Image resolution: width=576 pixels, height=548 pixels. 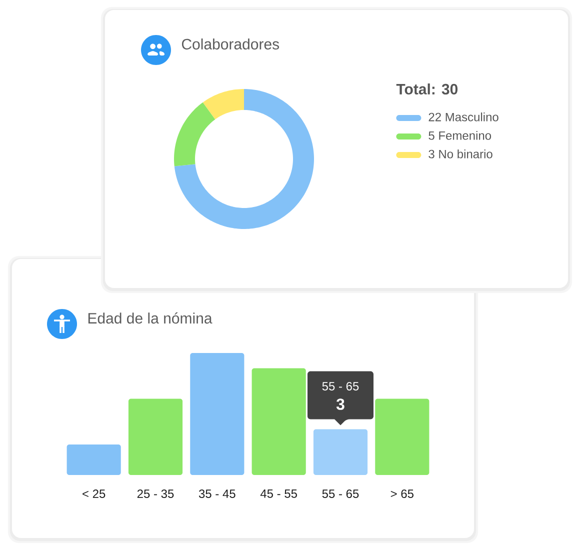 What do you see at coordinates (340, 386) in the screenshot?
I see `annotation: 55 - 65` at bounding box center [340, 386].